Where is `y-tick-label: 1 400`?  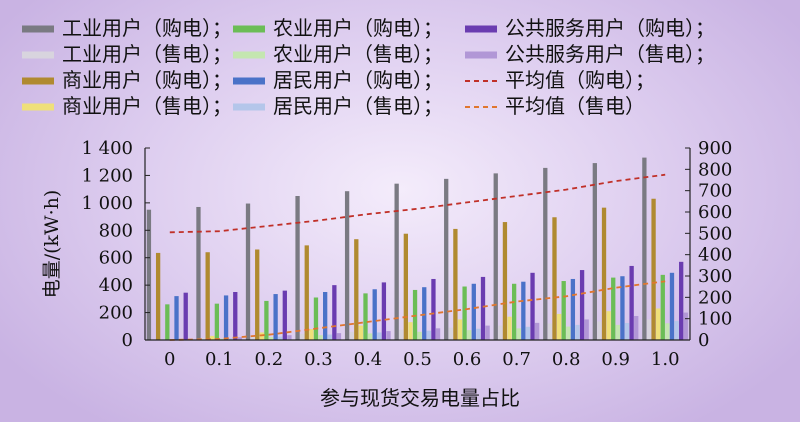
y-tick-label: 1 400 is located at coordinates (107, 148).